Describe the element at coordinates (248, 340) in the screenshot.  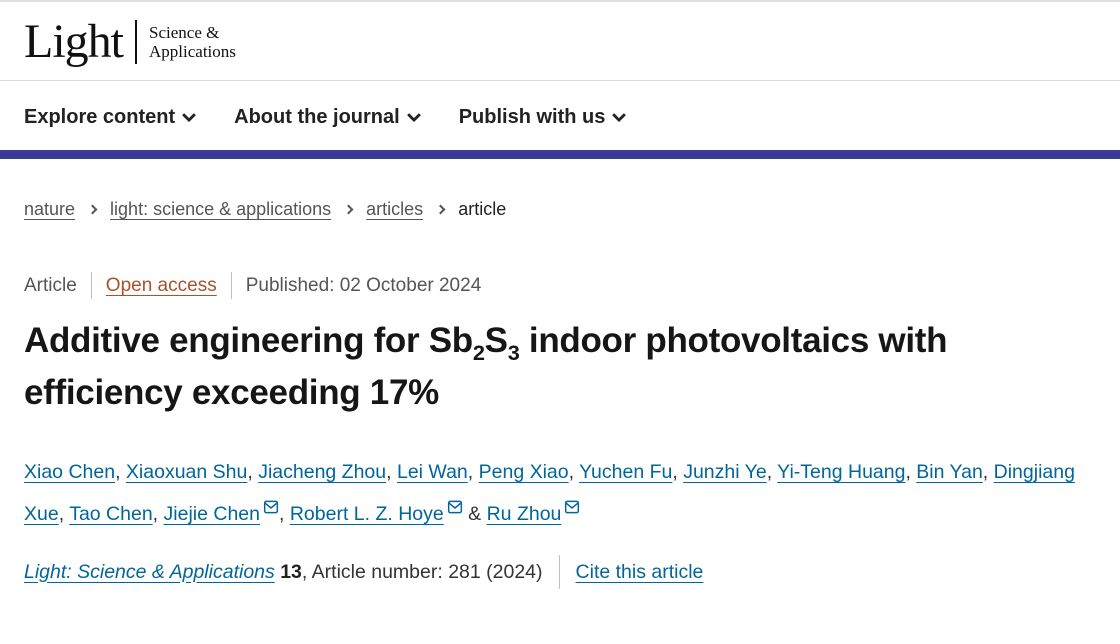
I see `title-text: Additive engineering for Sb` at that location.